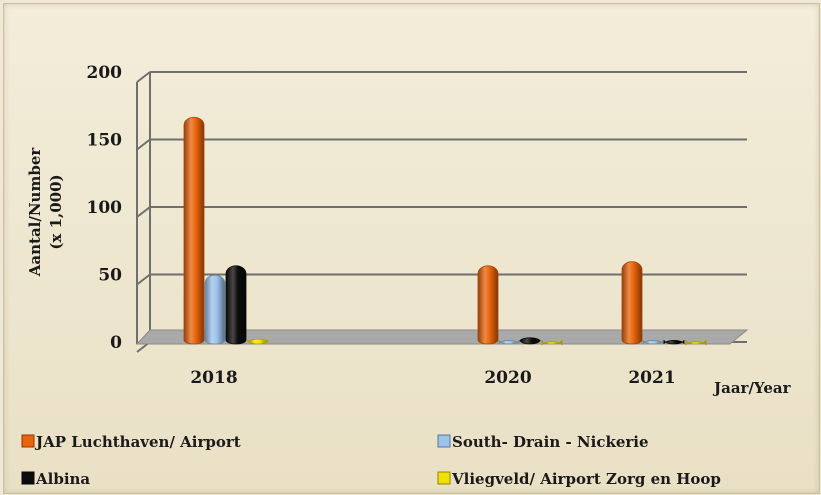 The width and height of the screenshot is (821, 495). I want to click on x-tick-label: 2021, so click(651, 378).